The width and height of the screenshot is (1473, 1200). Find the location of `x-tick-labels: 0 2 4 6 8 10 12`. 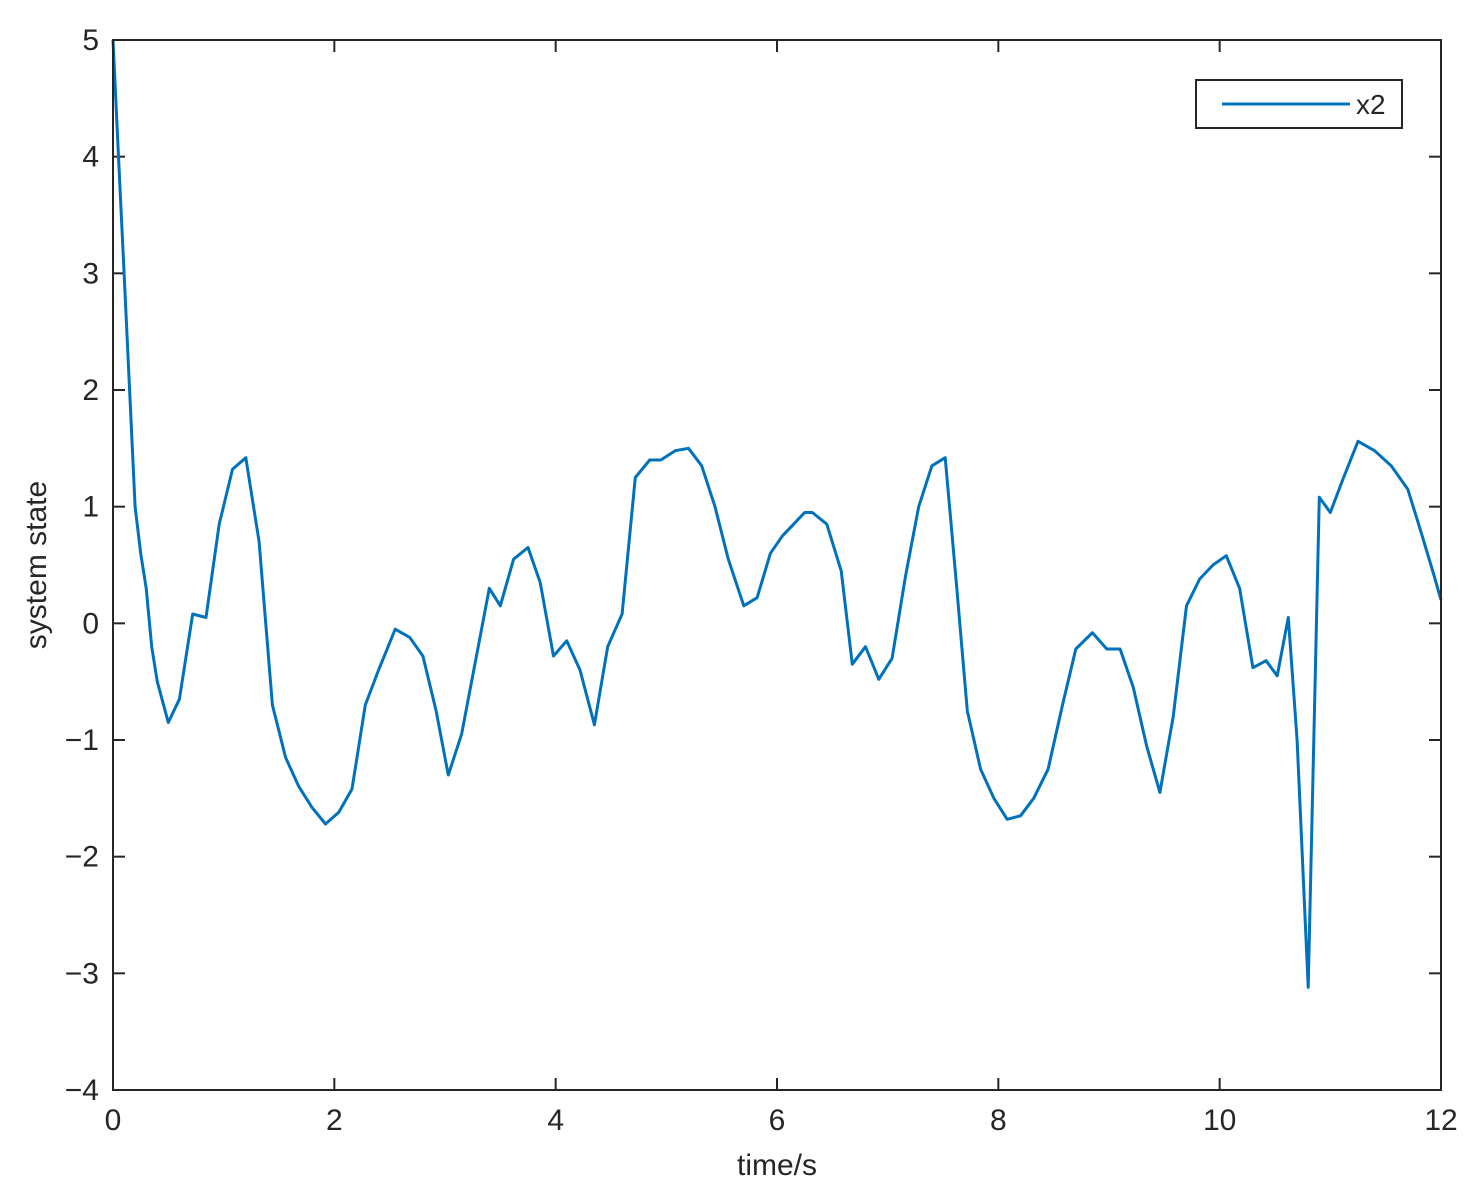

x-tick-labels: 0 2 4 6 8 10 12 is located at coordinates (781, 1120).